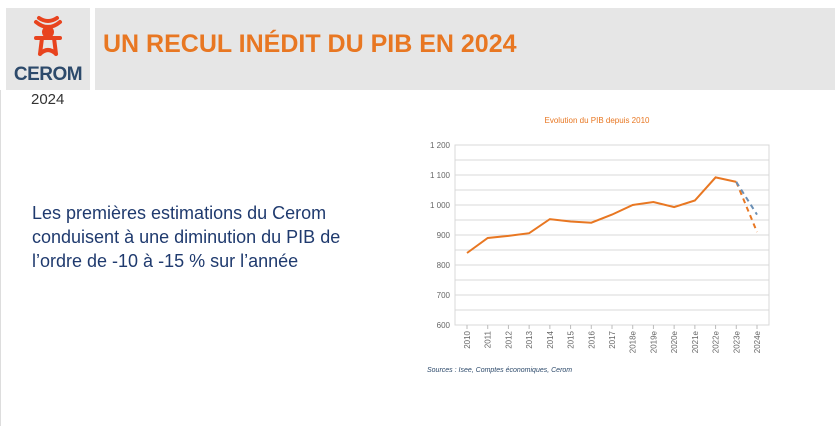 Image resolution: width=835 pixels, height=426 pixels. What do you see at coordinates (653, 341) in the screenshot?
I see `x-tick-label: 2019e` at bounding box center [653, 341].